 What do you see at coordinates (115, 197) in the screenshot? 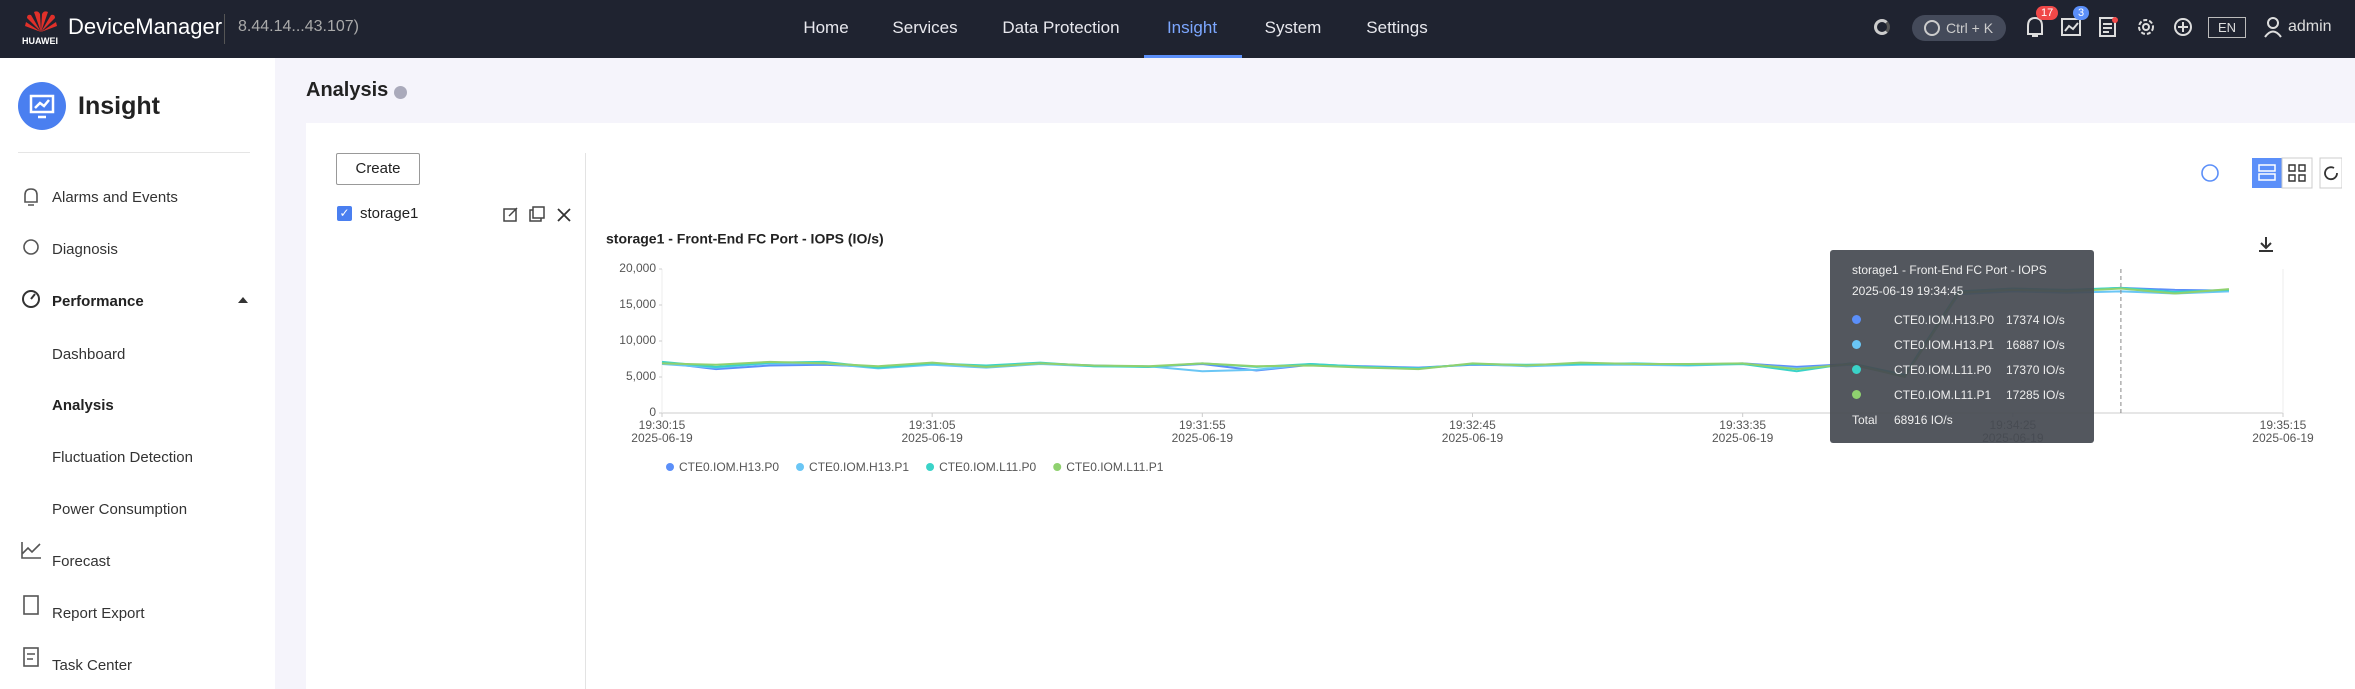
I see `menu-item: Alarms and Events` at bounding box center [115, 197].